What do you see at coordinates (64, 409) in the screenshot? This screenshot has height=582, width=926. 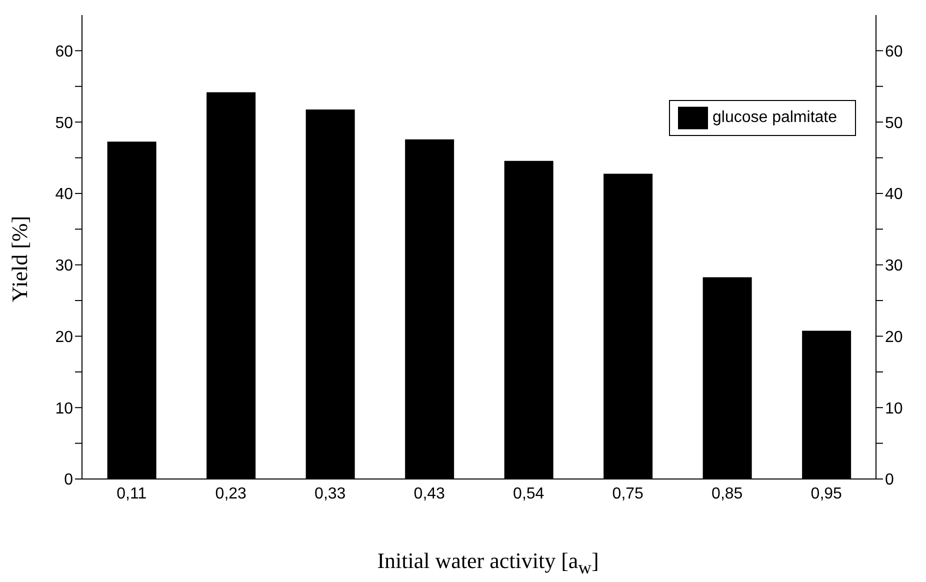 I see `y-tick-label: 10` at bounding box center [64, 409].